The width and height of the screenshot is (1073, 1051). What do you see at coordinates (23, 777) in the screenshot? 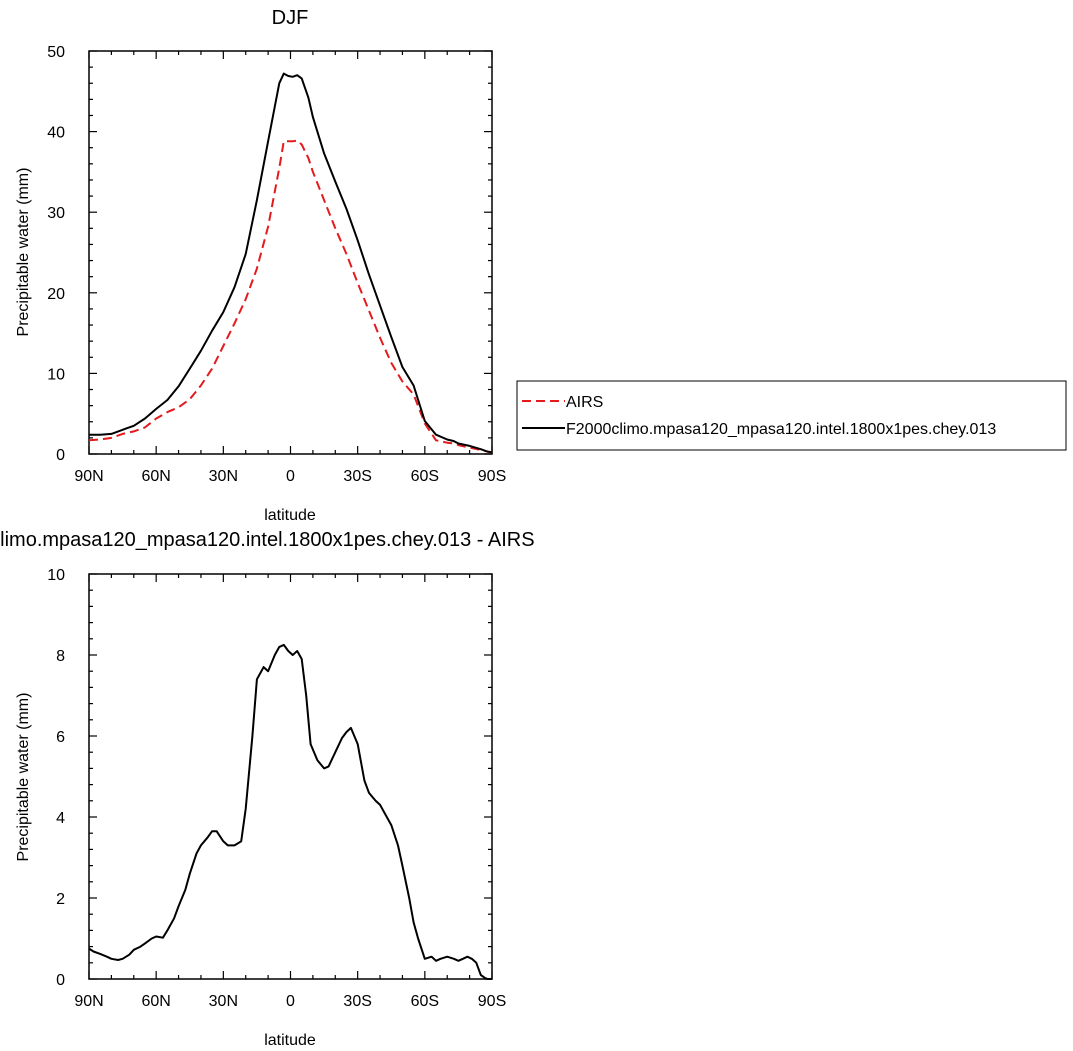
I see `chart-bottom-ylabel: Precipitable water (mm)` at bounding box center [23, 777].